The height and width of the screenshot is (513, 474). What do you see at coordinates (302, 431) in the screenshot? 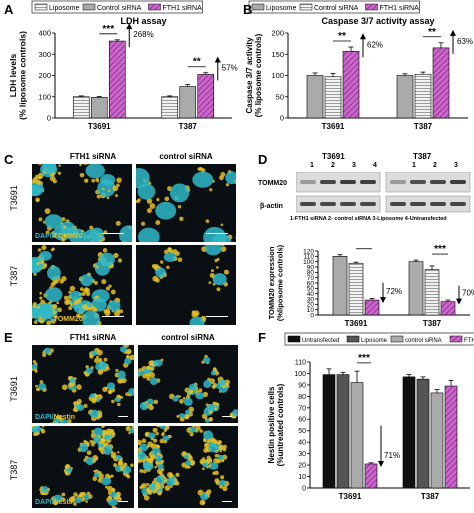
I see `y-tick-label: 50` at bounding box center [302, 431].